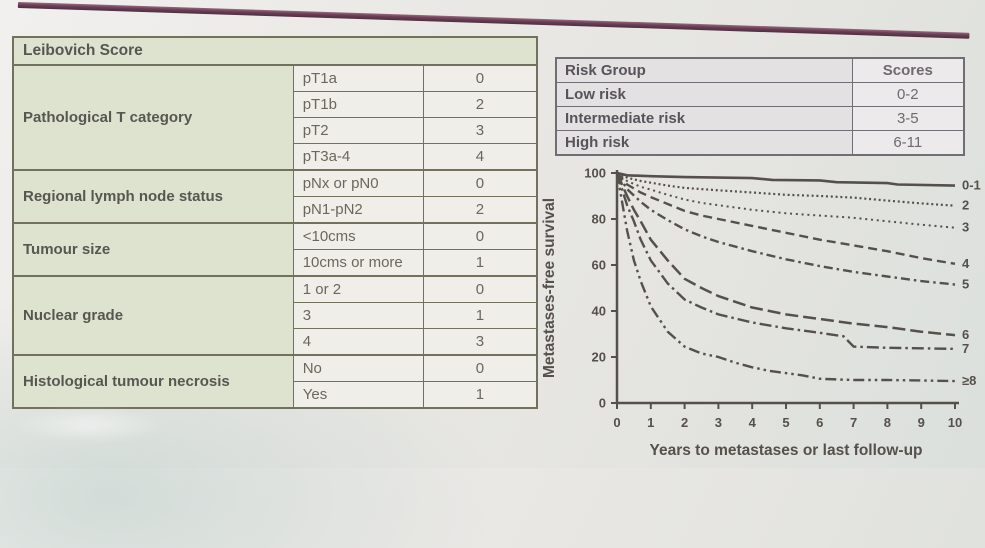  What do you see at coordinates (358, 342) in the screenshot?
I see `value-cell: 4` at bounding box center [358, 342].